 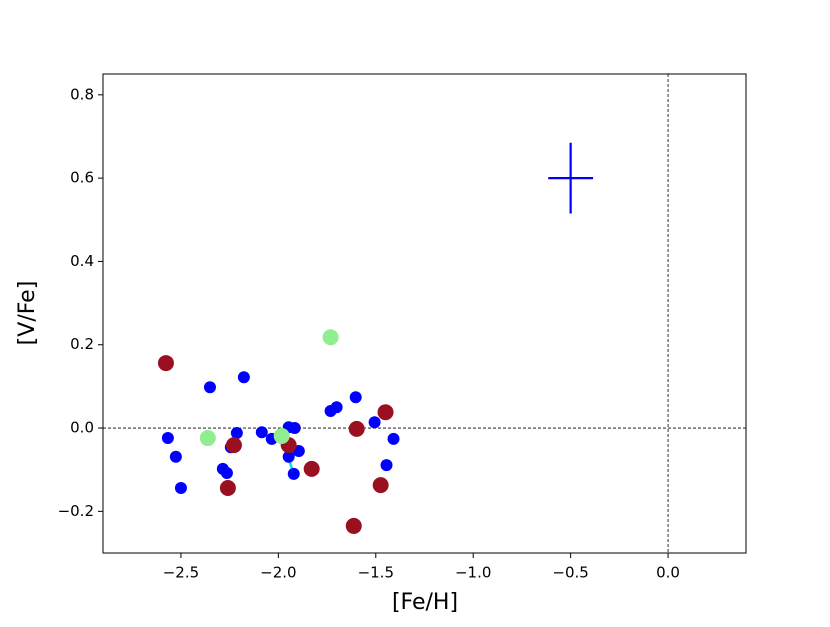 What do you see at coordinates (181, 573) in the screenshot?
I see `x-tick-label: −2.5` at bounding box center [181, 573].